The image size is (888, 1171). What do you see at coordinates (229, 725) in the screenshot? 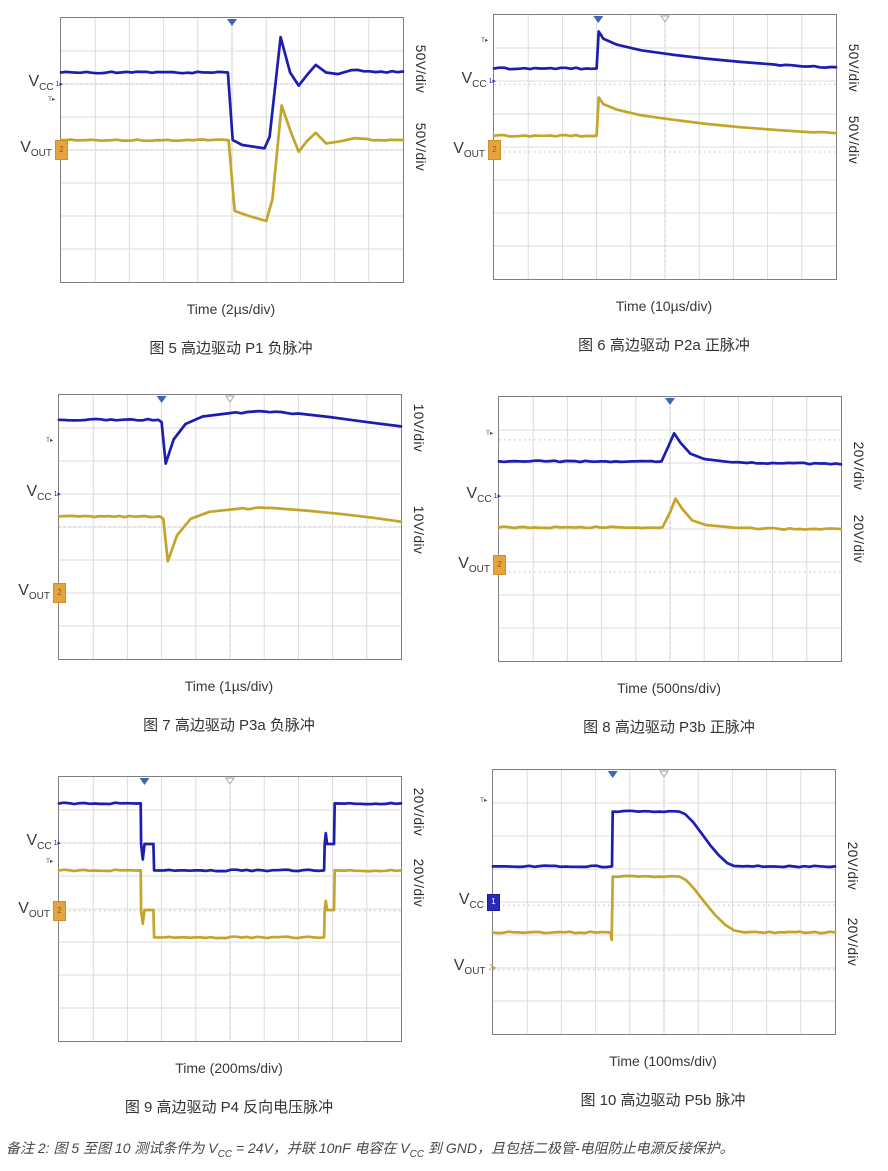
I see `figure-caption: 图 7 高边驱动 P3a 负脉冲` at bounding box center [229, 725].